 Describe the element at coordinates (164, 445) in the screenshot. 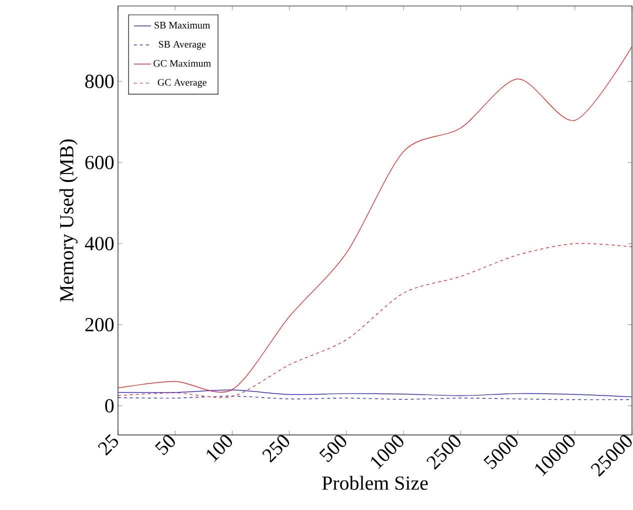

I see `x-tick-label: 50` at that location.